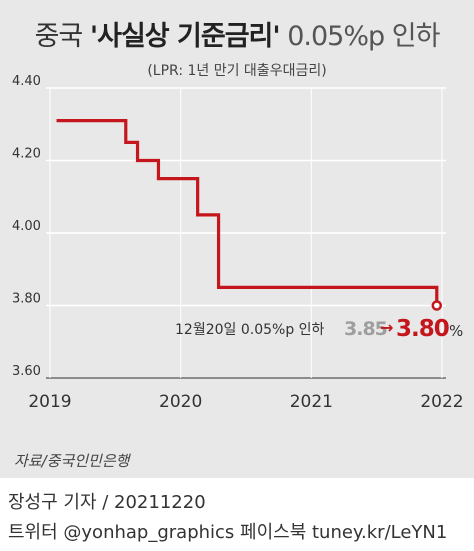  I want to click on y-tick-label: 3.60, so click(26, 371).